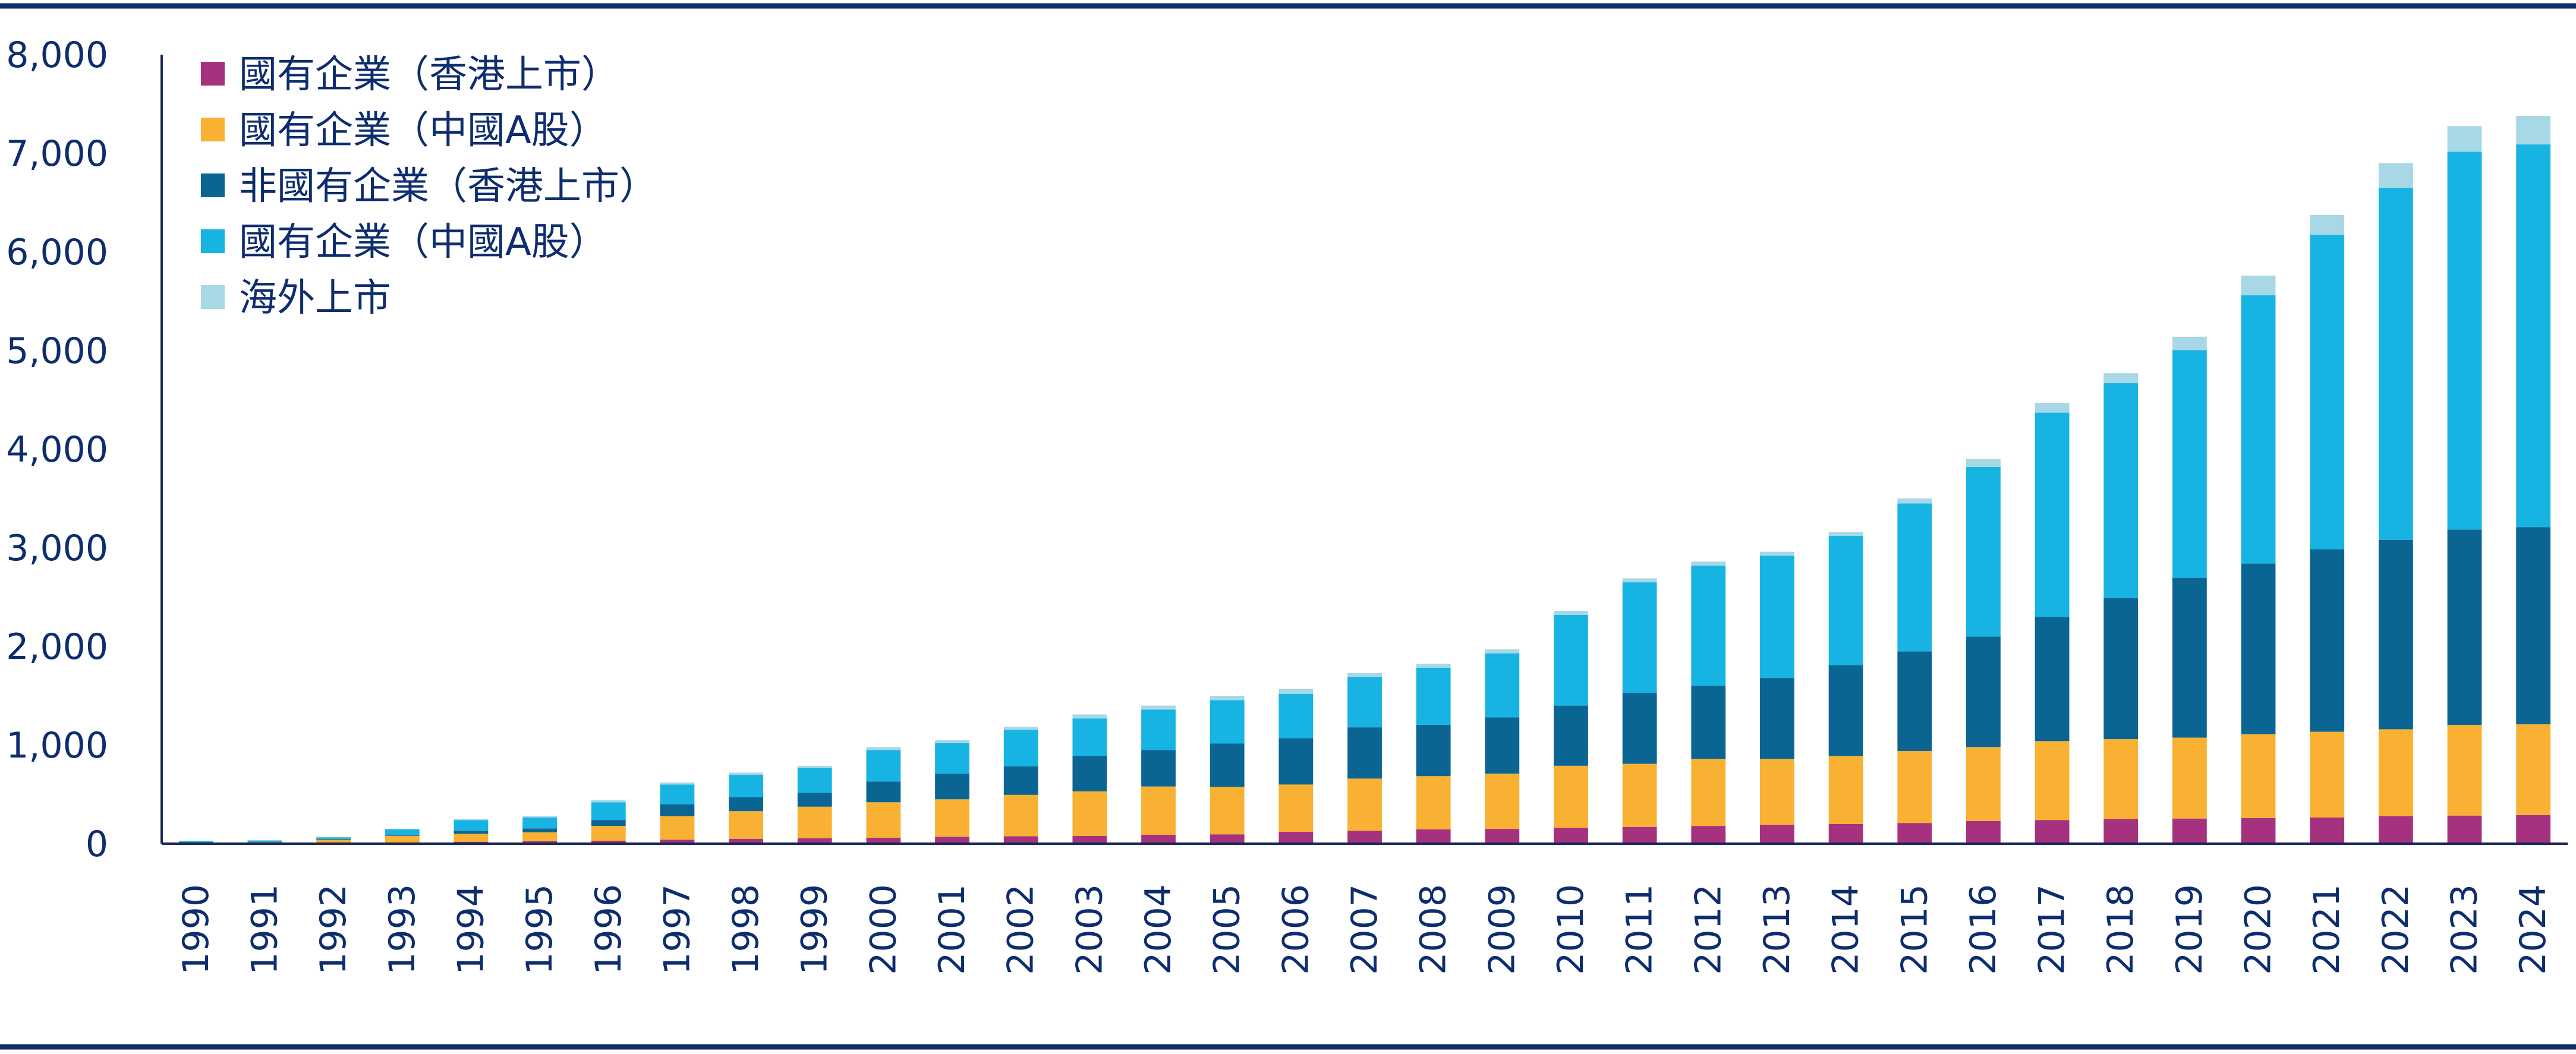 The height and width of the screenshot is (1054, 2576). Describe the element at coordinates (1089, 930) in the screenshot. I see `x-tick-label: 2003` at that location.